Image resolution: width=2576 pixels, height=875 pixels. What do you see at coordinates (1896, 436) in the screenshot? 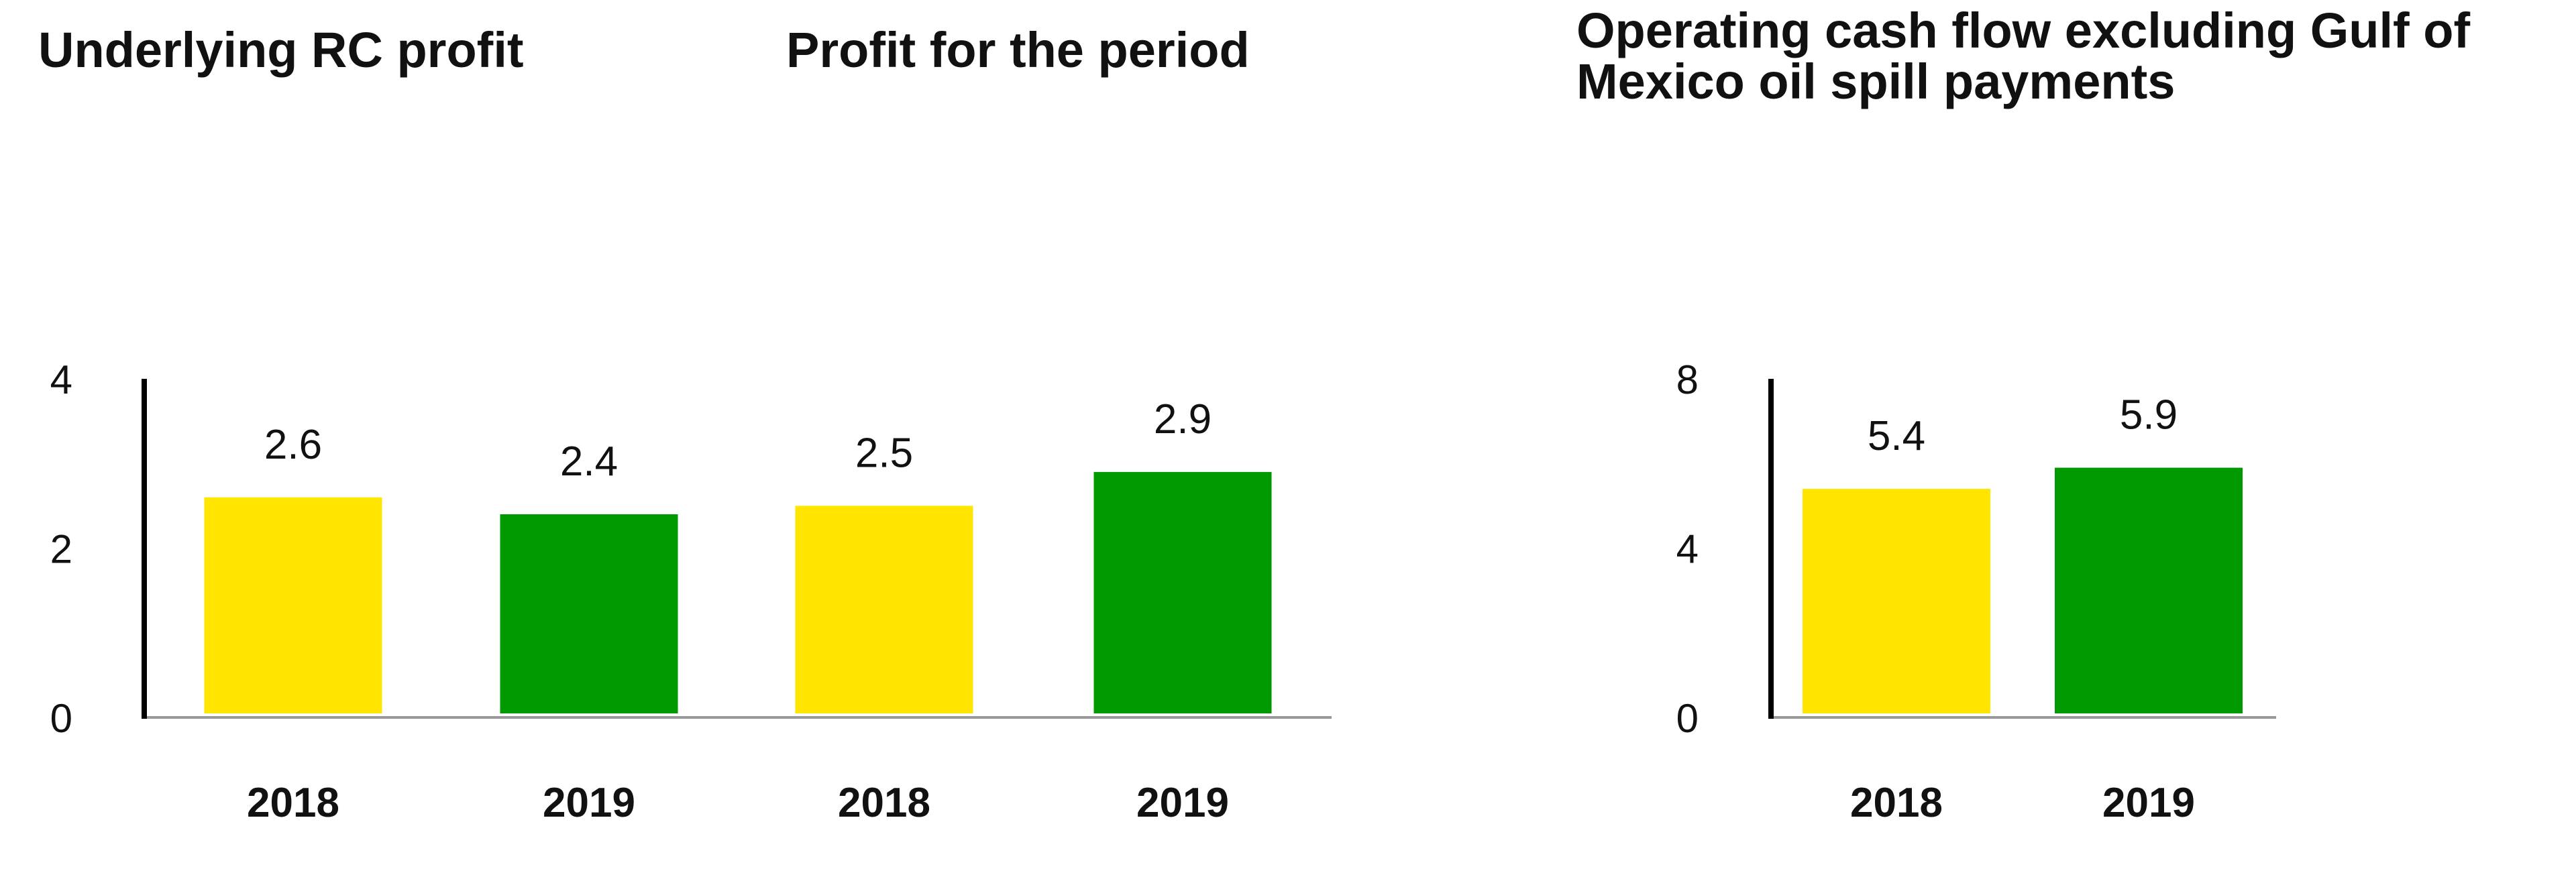
I see `data-label: 5.4` at bounding box center [1896, 436].